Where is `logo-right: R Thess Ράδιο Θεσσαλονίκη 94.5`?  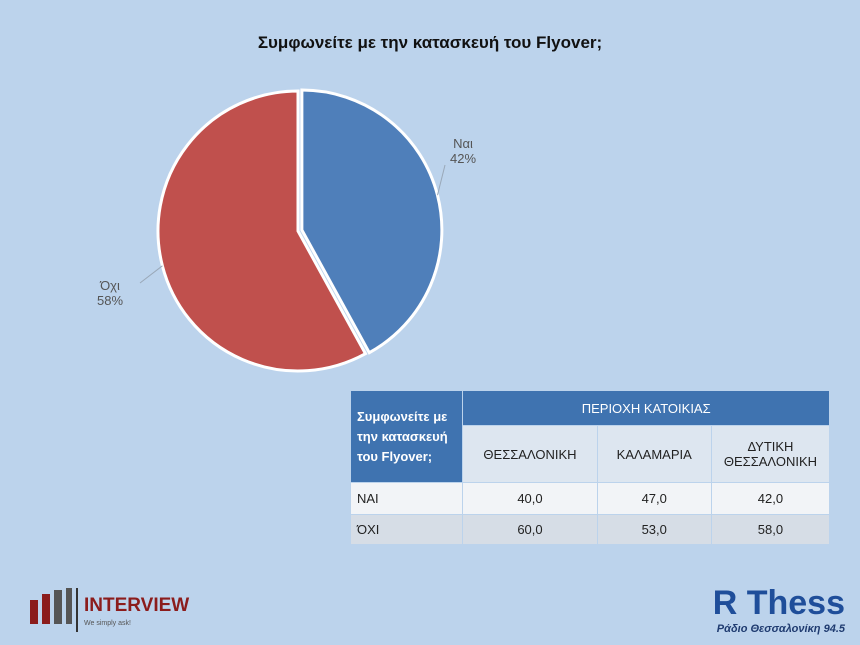
logo-right: R Thess Ράδιο Θεσσαλονίκη 94.5 is located at coordinates (779, 609).